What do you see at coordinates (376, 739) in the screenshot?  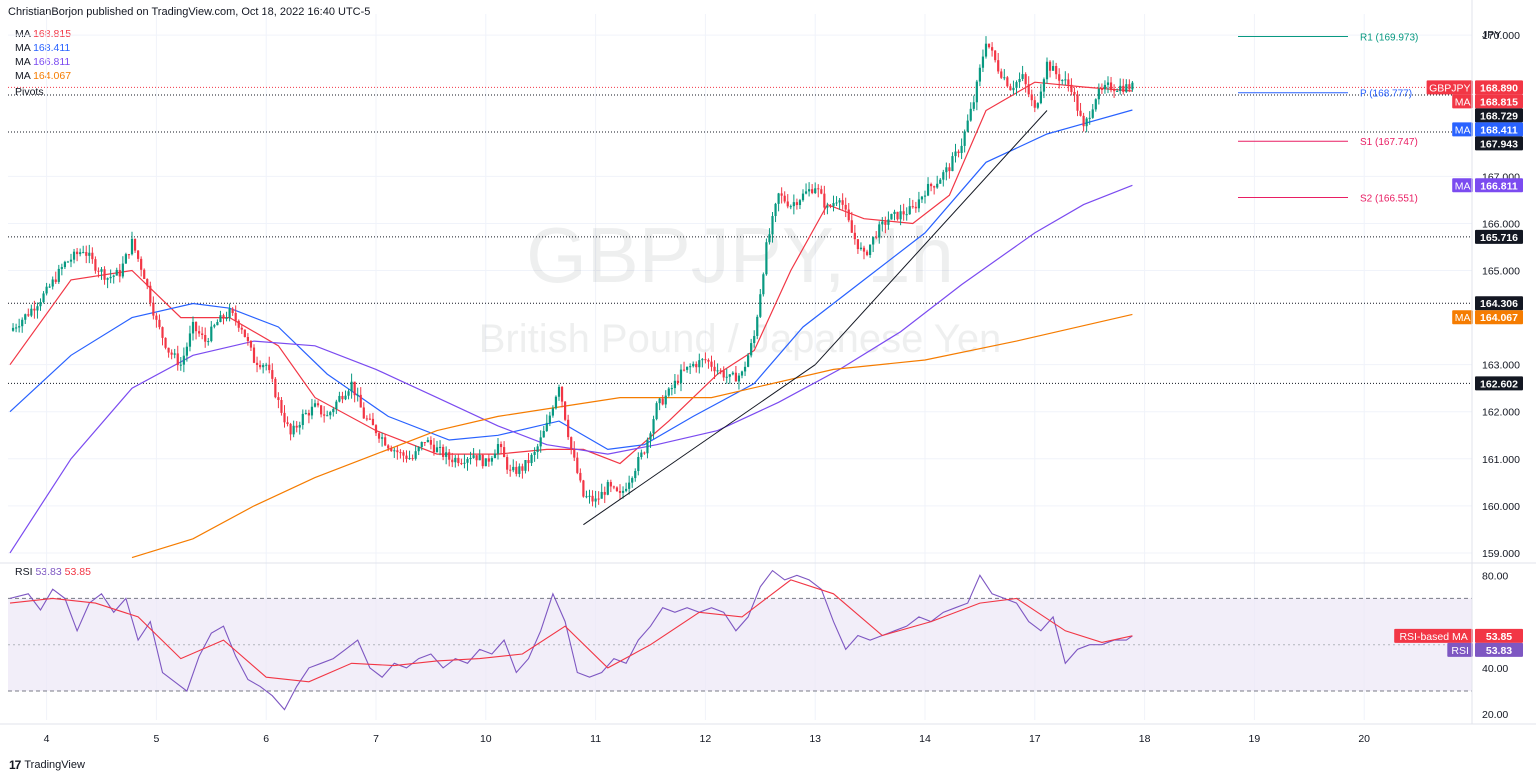 I see `time-axis-label: 7` at bounding box center [376, 739].